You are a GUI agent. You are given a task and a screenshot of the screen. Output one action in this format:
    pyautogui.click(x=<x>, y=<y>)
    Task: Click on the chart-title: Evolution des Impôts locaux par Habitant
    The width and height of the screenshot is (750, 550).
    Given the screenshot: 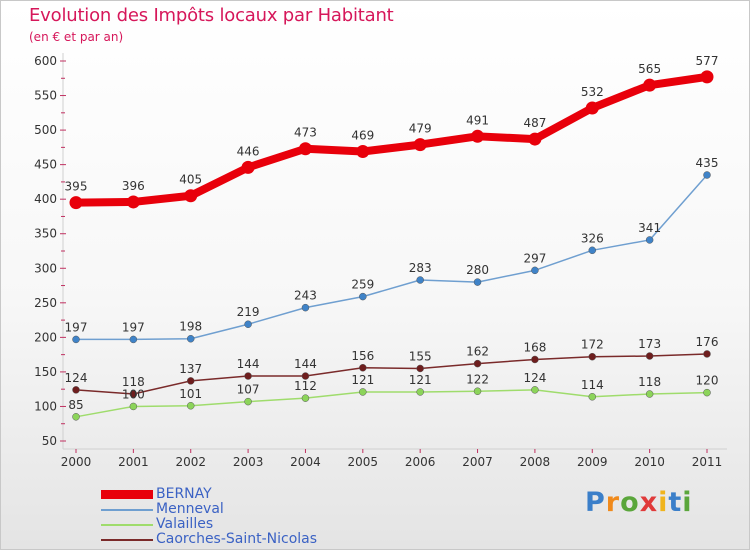 What is the action you would take?
    pyautogui.click(x=211, y=15)
    